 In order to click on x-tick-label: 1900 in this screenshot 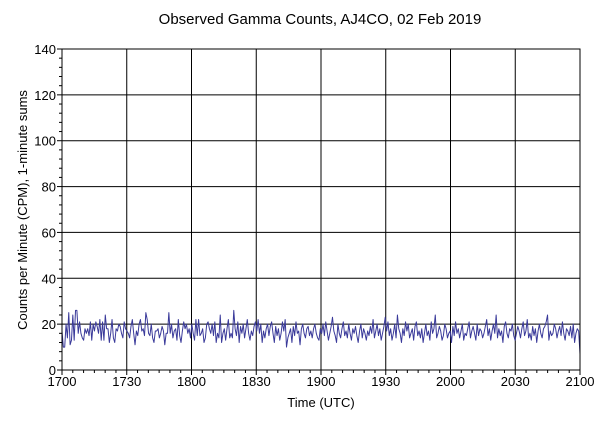, I will do `click(321, 381)`.